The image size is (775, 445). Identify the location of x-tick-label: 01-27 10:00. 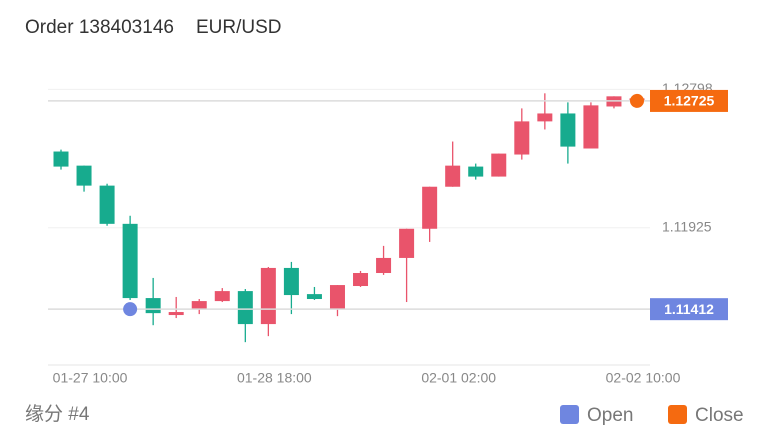
(90, 378).